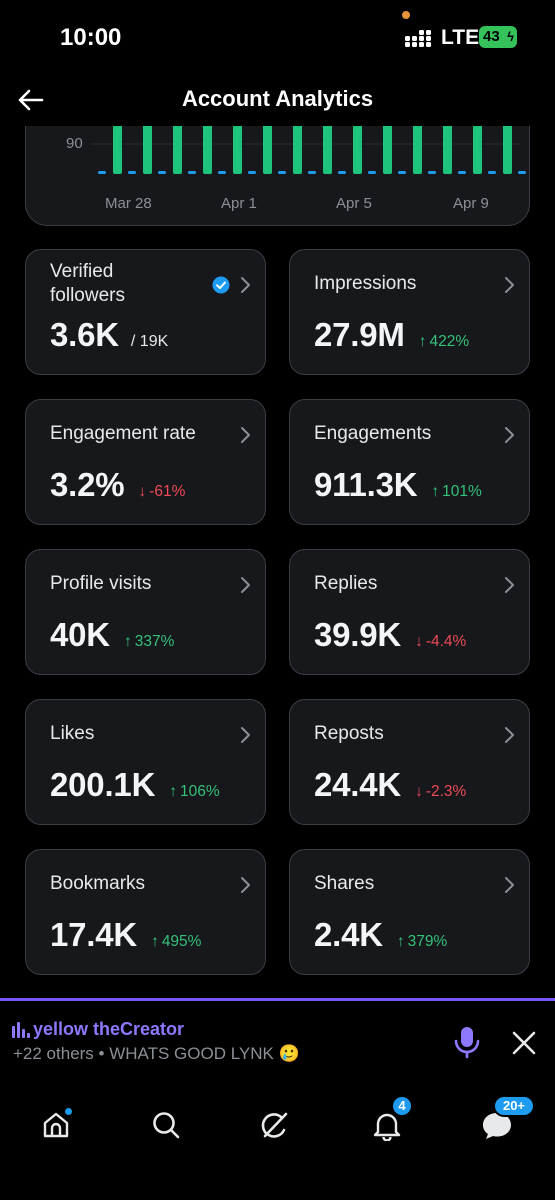 This screenshot has height=1200, width=555. Describe the element at coordinates (145, 462) in the screenshot. I see `stat-card-engagement-rate: Engagement rate 3.2% ↓ -61%` at that location.